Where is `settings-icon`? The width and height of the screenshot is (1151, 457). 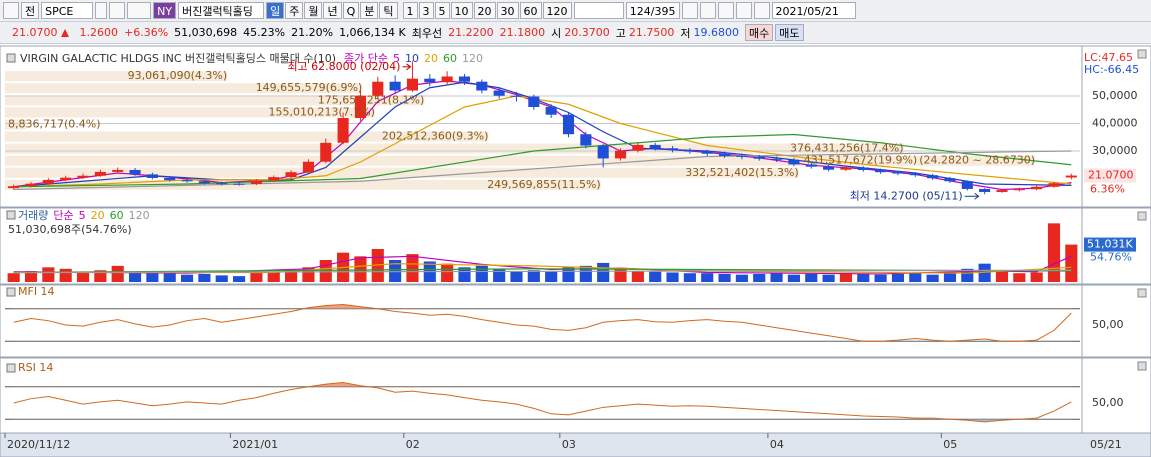 settings-icon is located at coordinates (761, 10).